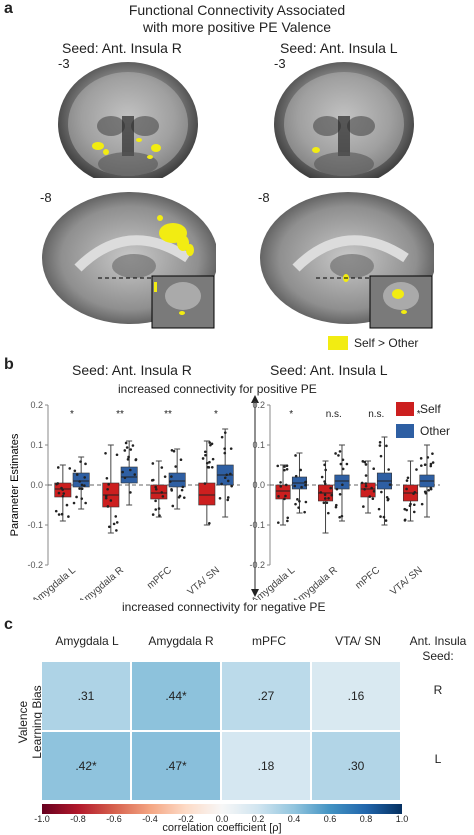 This screenshot has width=474, height=835. I want to click on top-arrow-label: increased connectivity for positive PE, so click(217, 389).